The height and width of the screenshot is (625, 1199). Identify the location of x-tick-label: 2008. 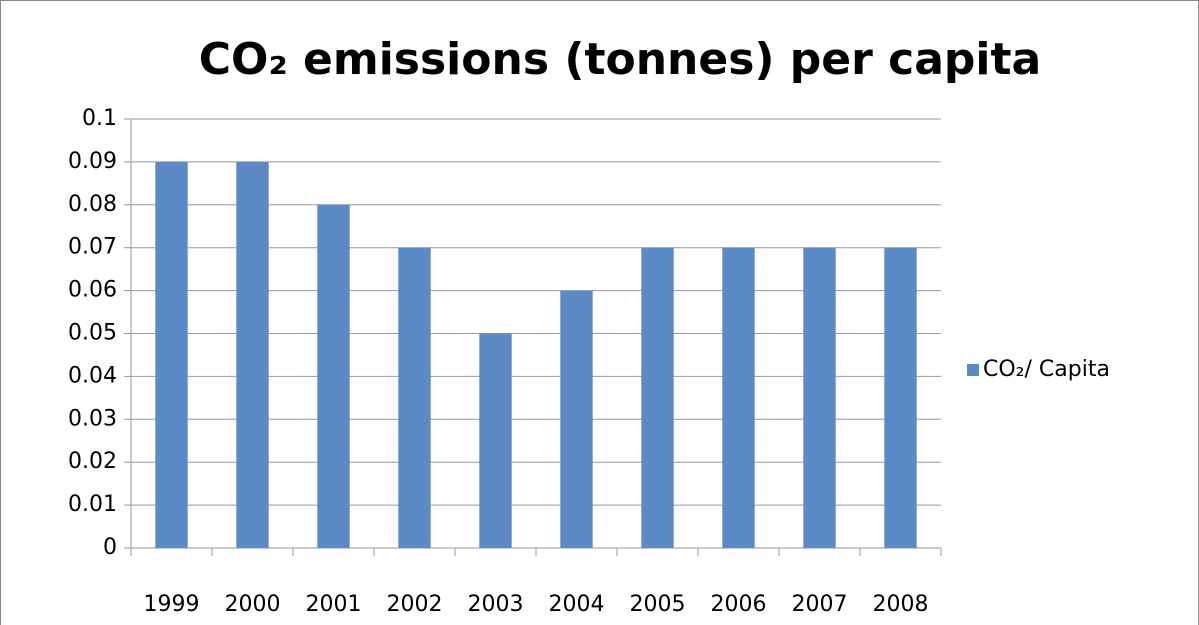
(901, 604).